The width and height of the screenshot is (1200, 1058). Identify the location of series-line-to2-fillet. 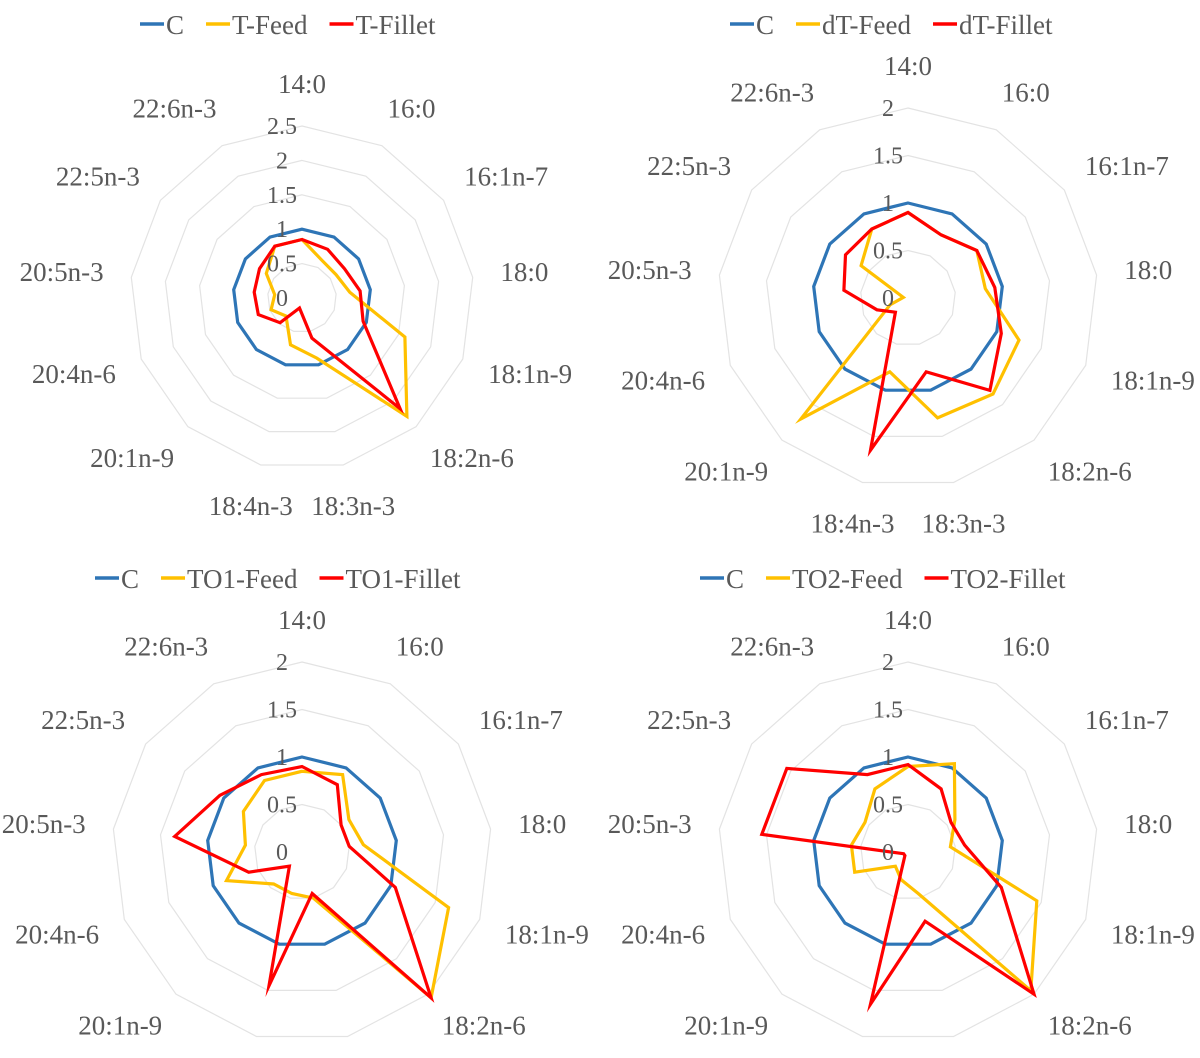
(898, 887).